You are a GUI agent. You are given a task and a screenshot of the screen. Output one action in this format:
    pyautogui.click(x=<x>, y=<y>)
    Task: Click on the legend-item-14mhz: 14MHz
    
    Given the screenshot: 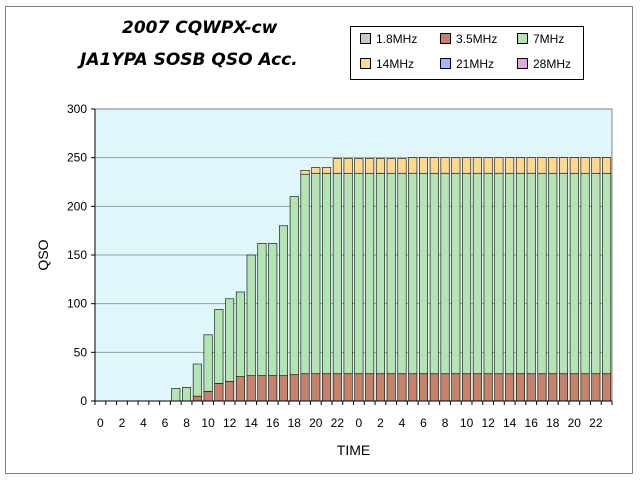 What is the action you would take?
    pyautogui.click(x=387, y=64)
    